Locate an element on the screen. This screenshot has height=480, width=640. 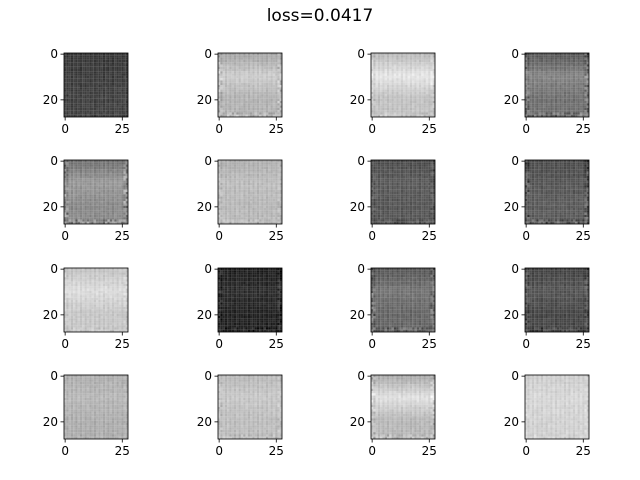
image-panel-13: 0 25 0 20 is located at coordinates (90, 417).